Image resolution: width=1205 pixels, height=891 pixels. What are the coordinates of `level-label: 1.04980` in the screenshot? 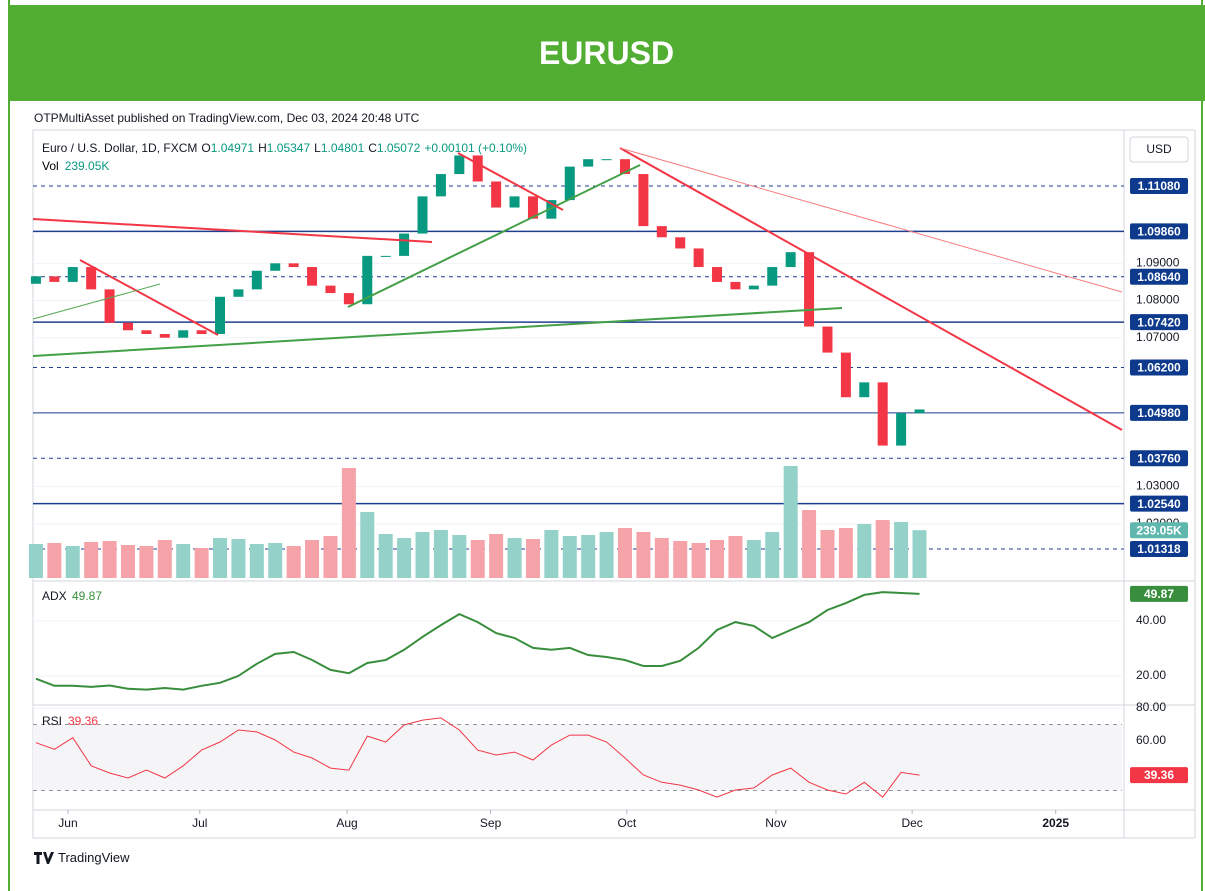 It's located at (1159, 413).